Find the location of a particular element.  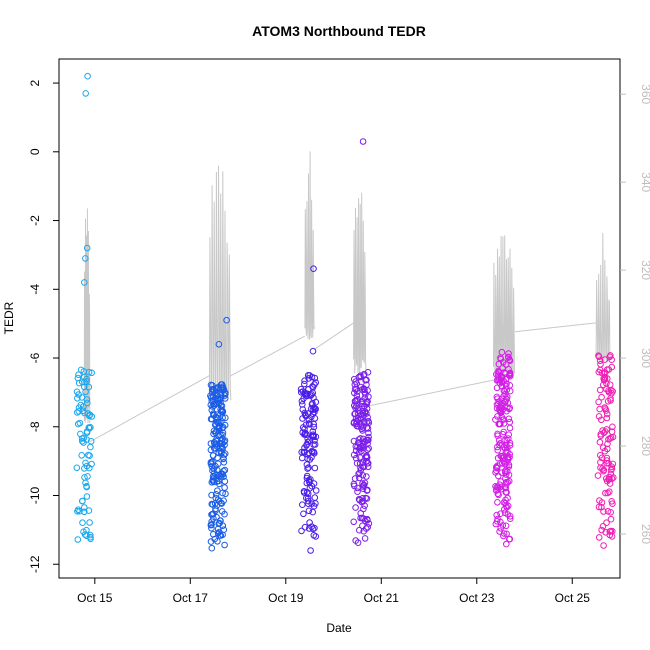

secondary-line-cluster is located at coordinates (87, 316).